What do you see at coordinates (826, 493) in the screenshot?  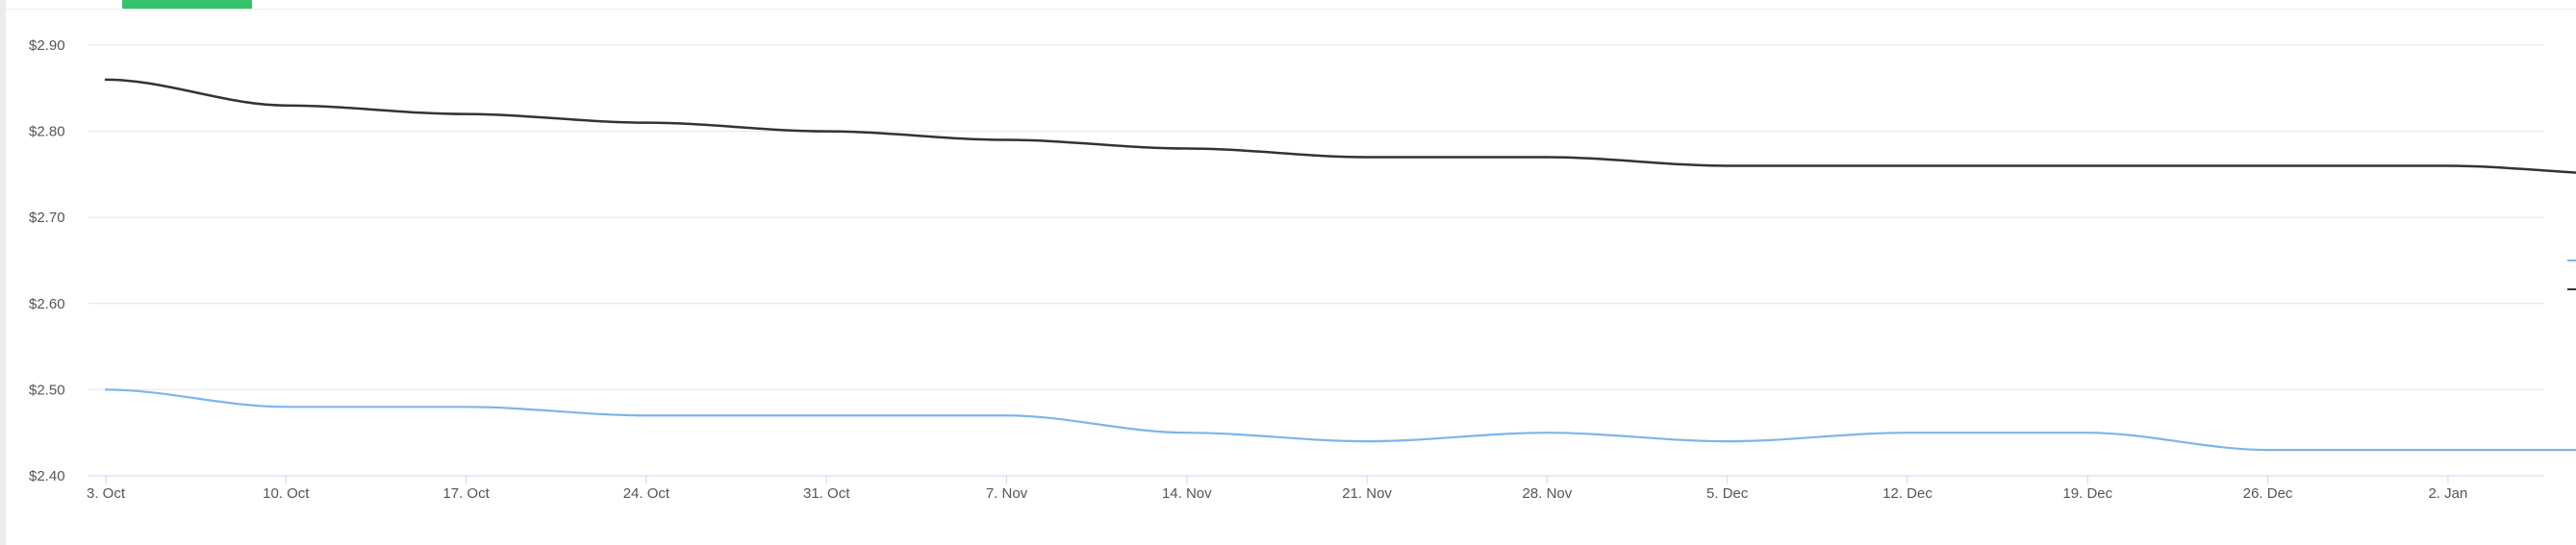 I see `x-tick-label: 31. Oct` at bounding box center [826, 493].